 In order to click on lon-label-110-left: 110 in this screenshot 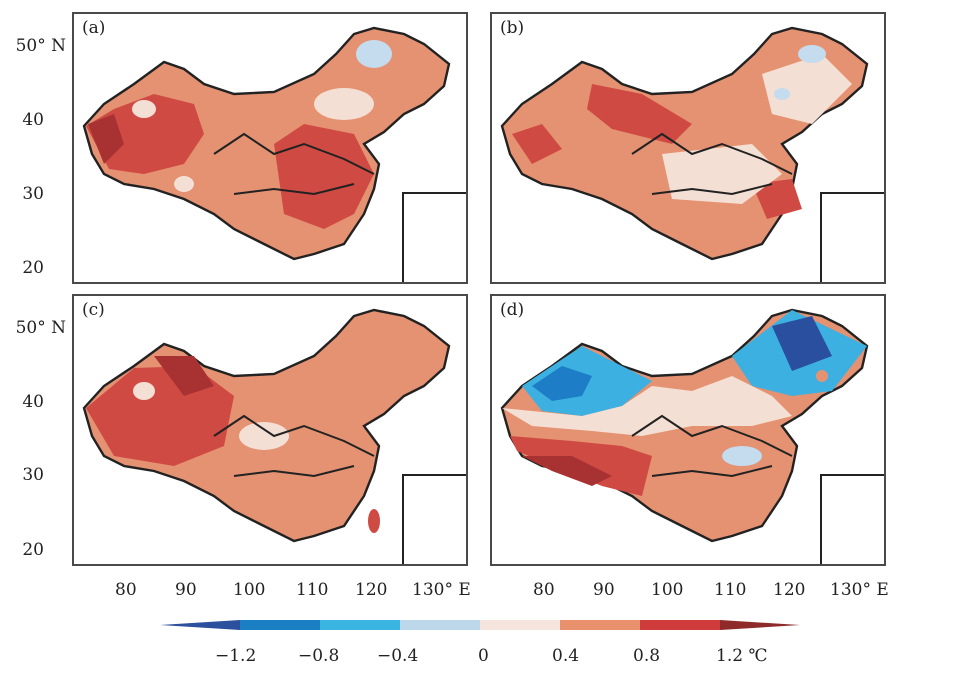, I will do `click(312, 590)`.